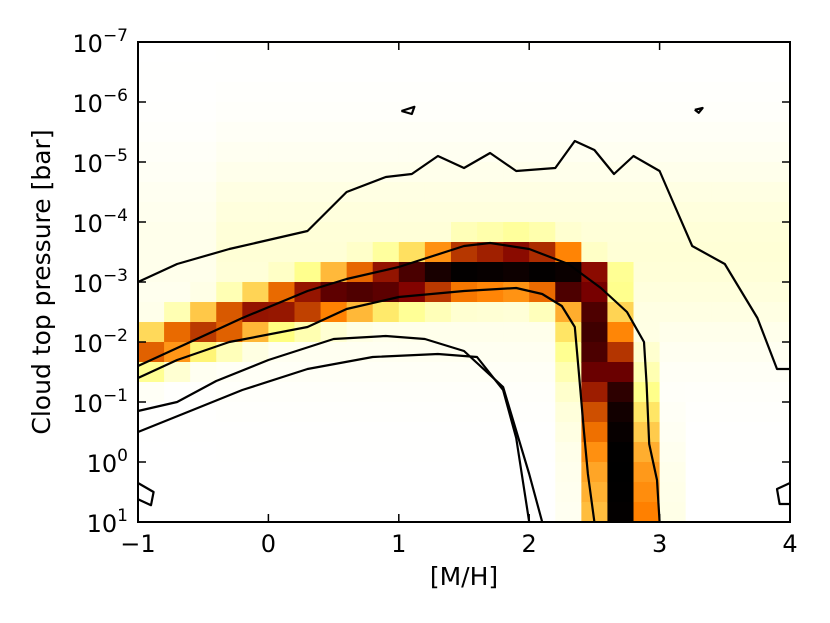  What do you see at coordinates (464, 576) in the screenshot?
I see `x-axis-label: [M/H]` at bounding box center [464, 576].